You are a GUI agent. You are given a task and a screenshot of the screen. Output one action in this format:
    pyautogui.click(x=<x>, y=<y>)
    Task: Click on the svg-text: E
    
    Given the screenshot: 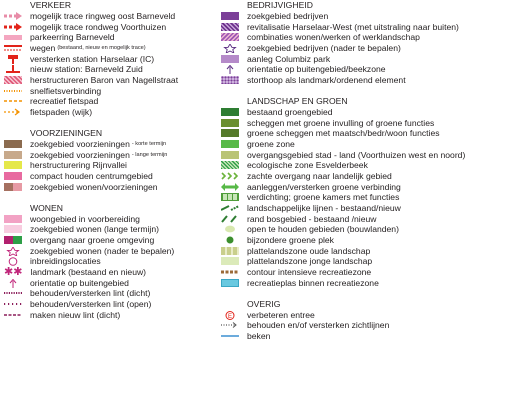 What is the action you would take?
    pyautogui.click(x=230, y=317)
    